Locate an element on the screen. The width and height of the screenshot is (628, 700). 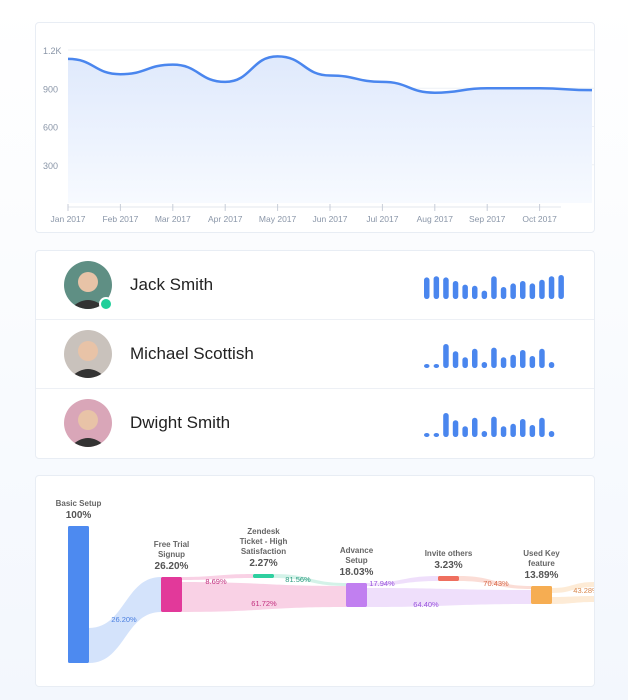
node-label: Free Trial is located at coordinates (172, 544).